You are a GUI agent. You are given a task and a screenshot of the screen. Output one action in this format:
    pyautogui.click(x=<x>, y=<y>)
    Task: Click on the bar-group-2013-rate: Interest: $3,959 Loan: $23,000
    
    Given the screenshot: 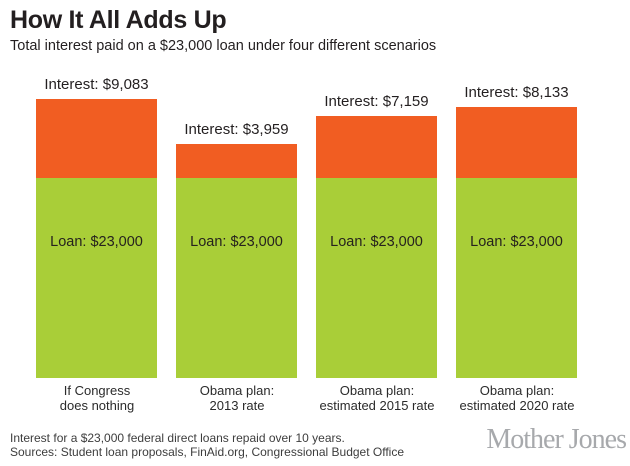 What is the action you would take?
    pyautogui.click(x=236, y=250)
    